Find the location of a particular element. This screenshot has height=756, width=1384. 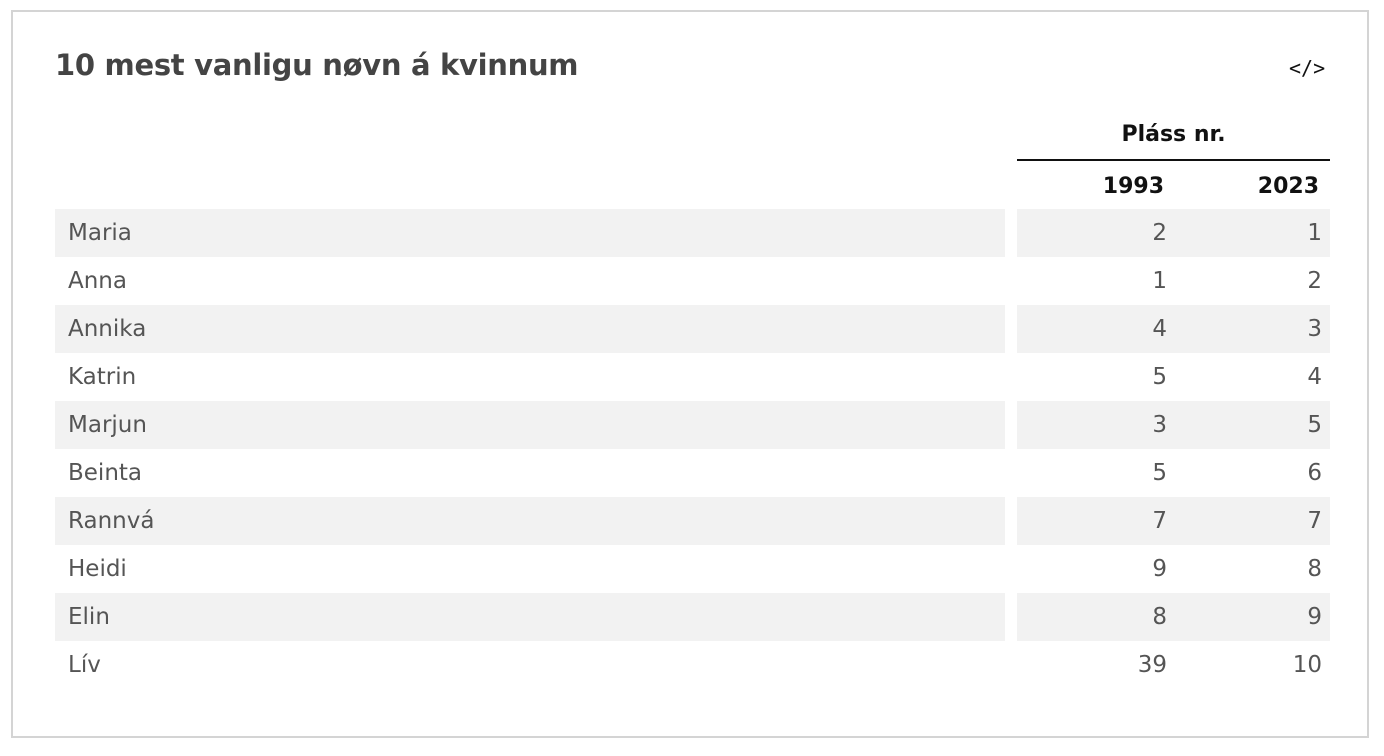

code-embed-icon: </> is located at coordinates (1307, 68).